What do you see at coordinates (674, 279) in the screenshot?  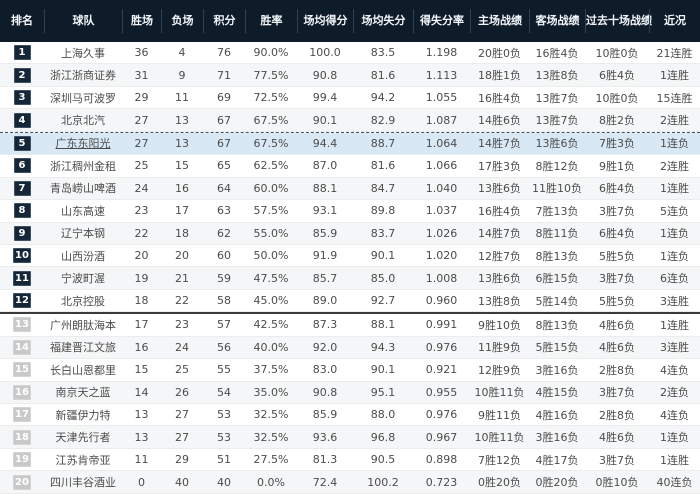 I see `cell-recent: 6连负` at bounding box center [674, 279].